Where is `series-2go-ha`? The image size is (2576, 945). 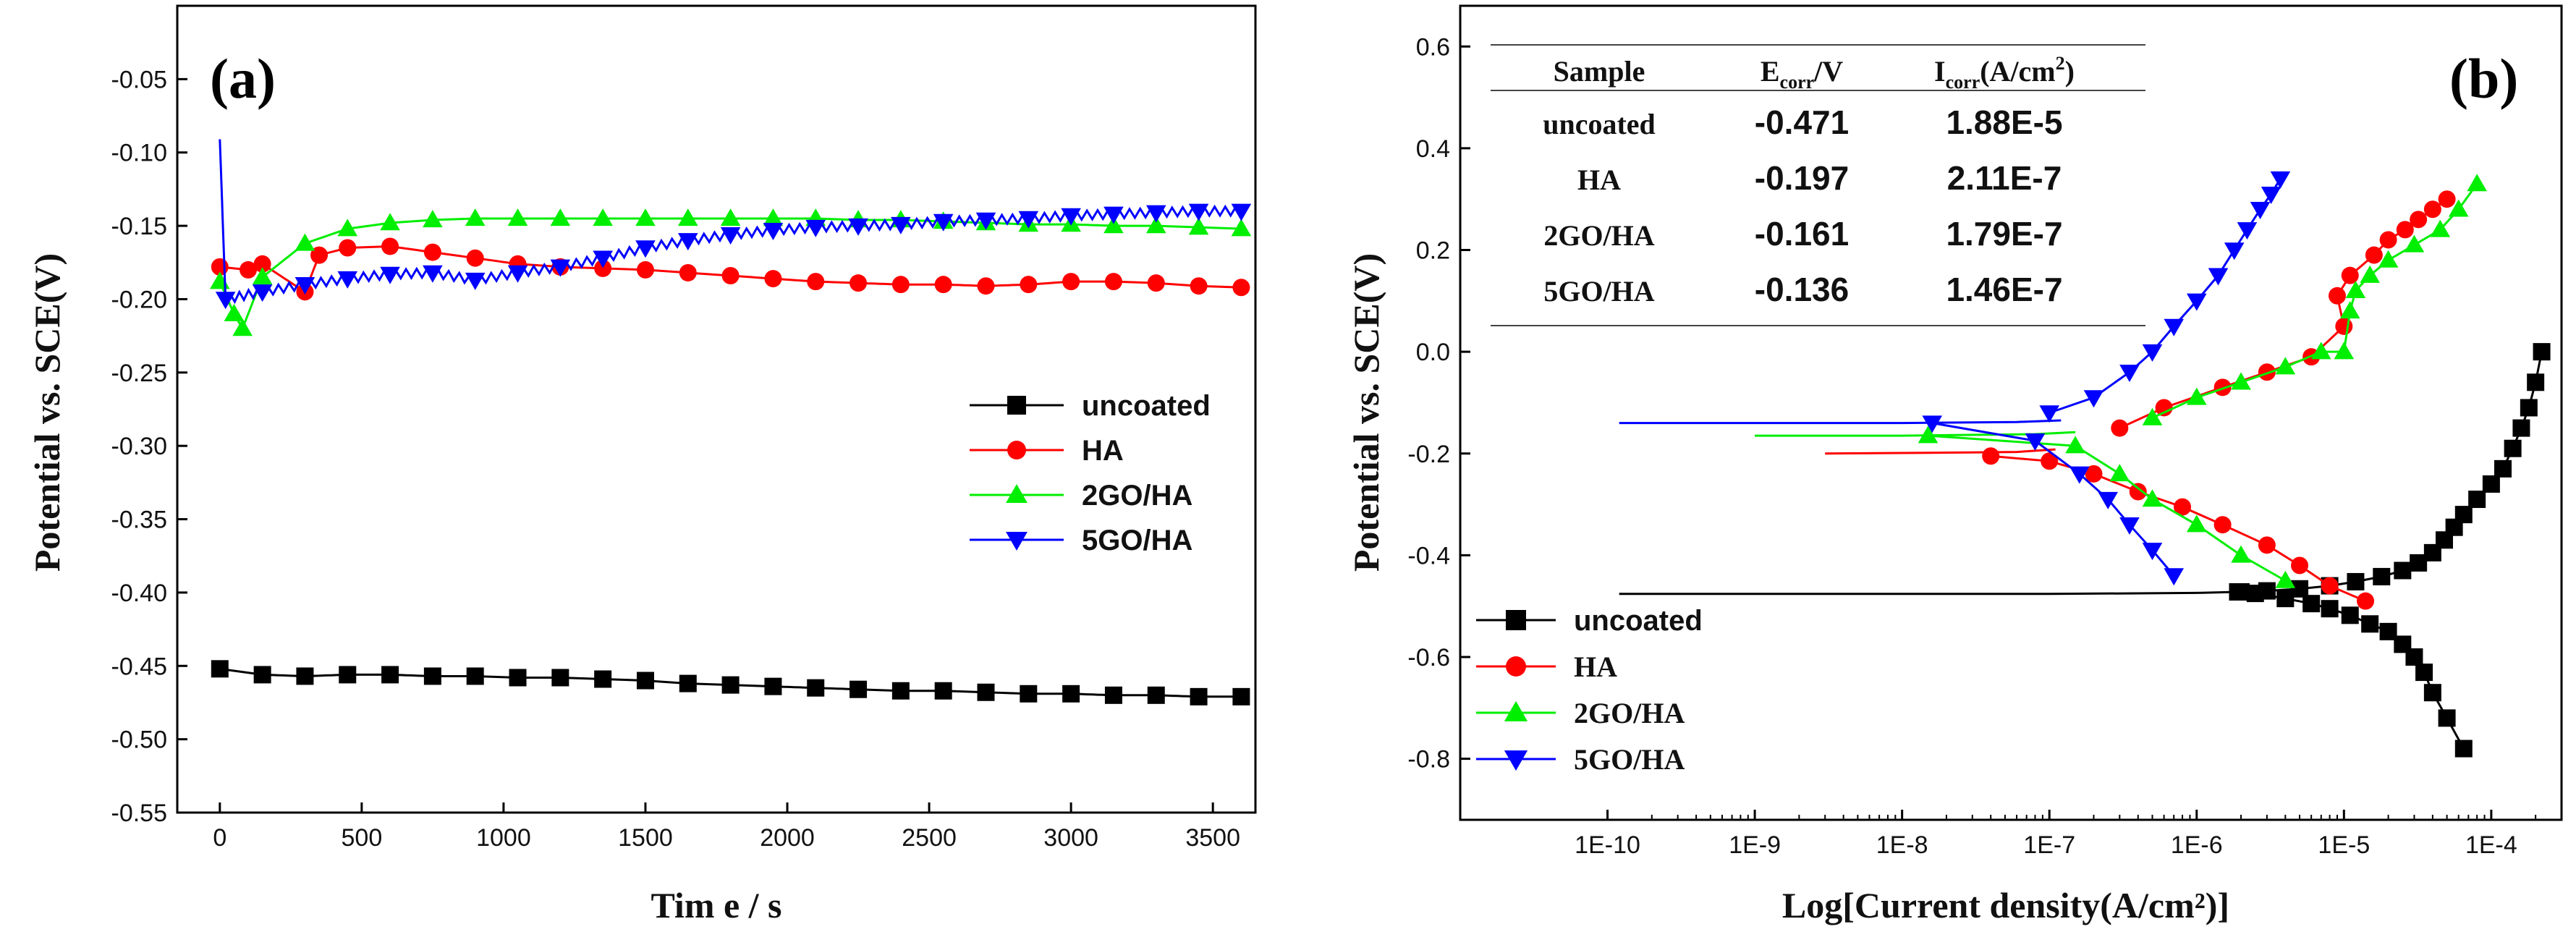
series-2go-ha is located at coordinates (2121, 381).